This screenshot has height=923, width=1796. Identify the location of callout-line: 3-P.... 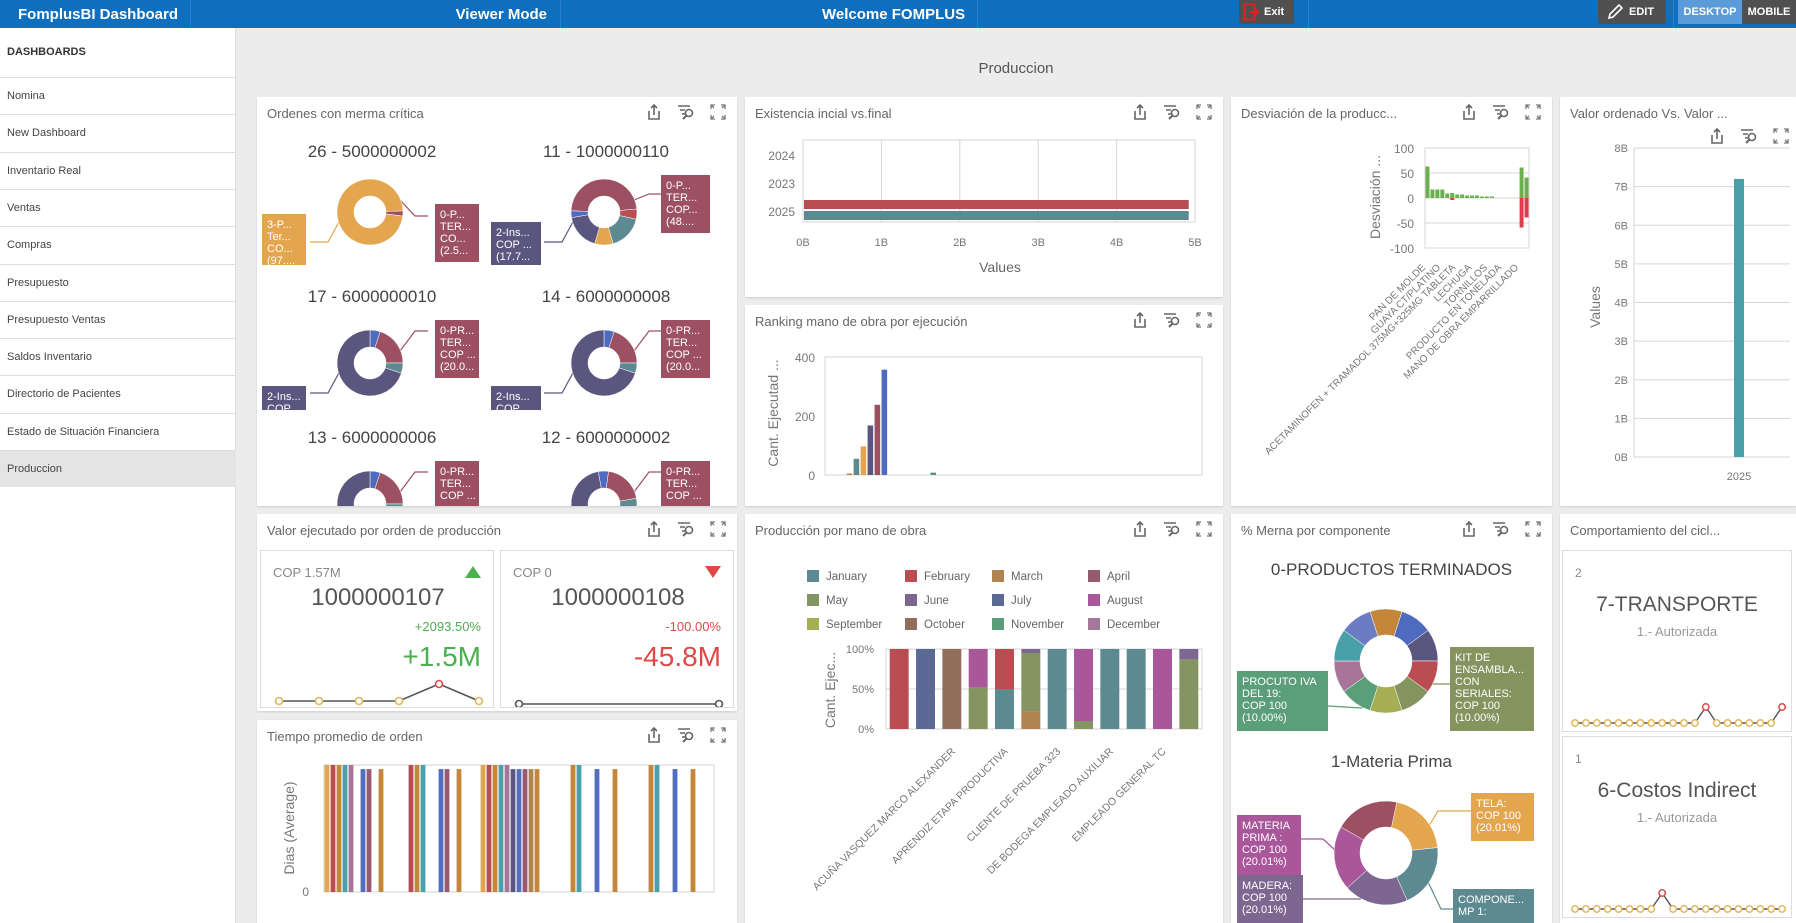
(279, 225).